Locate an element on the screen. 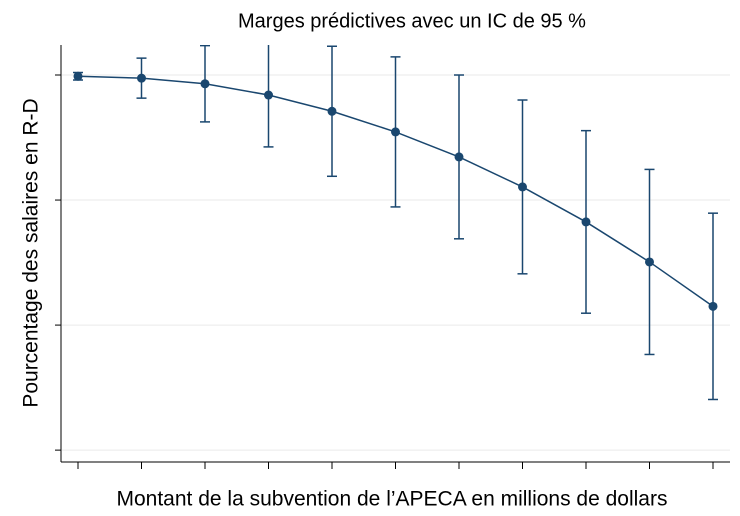  y-axis-label: Pourcentage des salaires en R-D is located at coordinates (31, 252).